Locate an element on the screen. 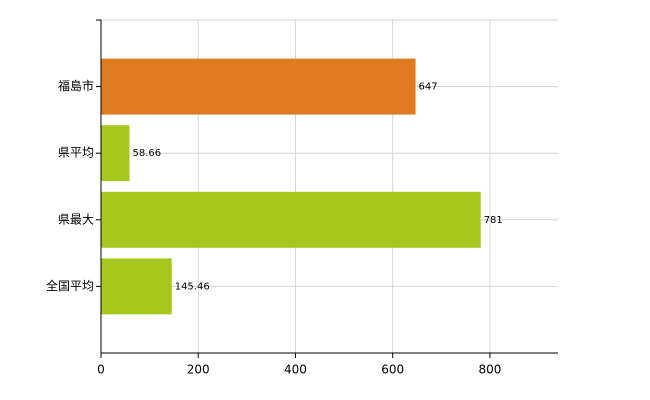  value-label: 647 is located at coordinates (428, 87).